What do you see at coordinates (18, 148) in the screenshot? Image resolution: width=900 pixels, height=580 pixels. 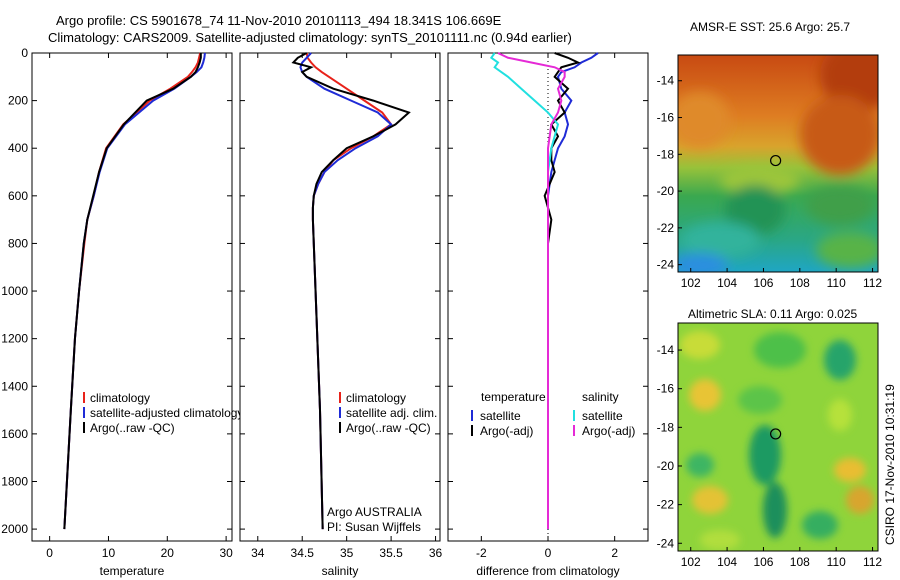 I see `depth-tick-label: 400` at bounding box center [18, 148].